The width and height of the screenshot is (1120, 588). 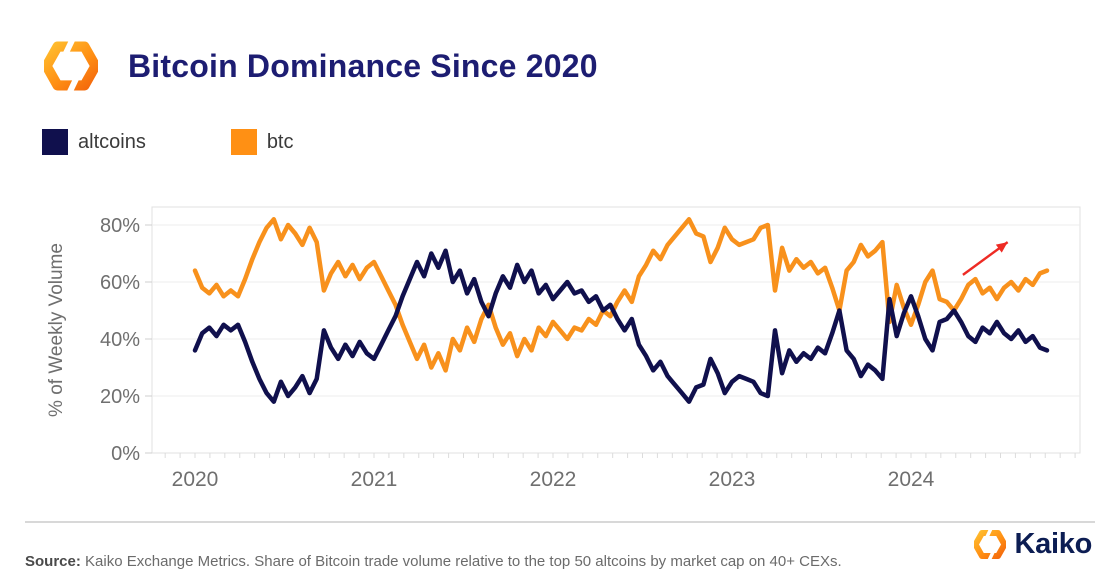 I want to click on kaiko-brand: Kaiko, so click(x=1033, y=544).